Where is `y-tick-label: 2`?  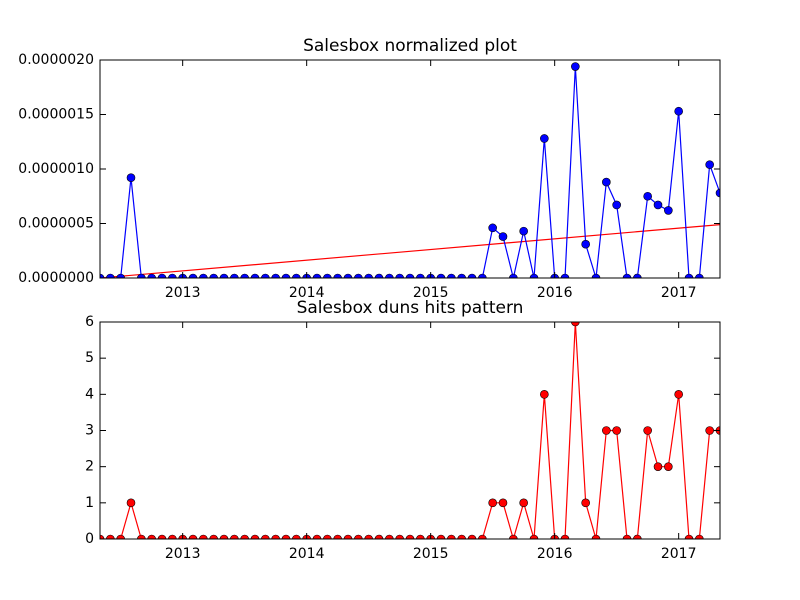 y-tick-label: 2 is located at coordinates (89, 467).